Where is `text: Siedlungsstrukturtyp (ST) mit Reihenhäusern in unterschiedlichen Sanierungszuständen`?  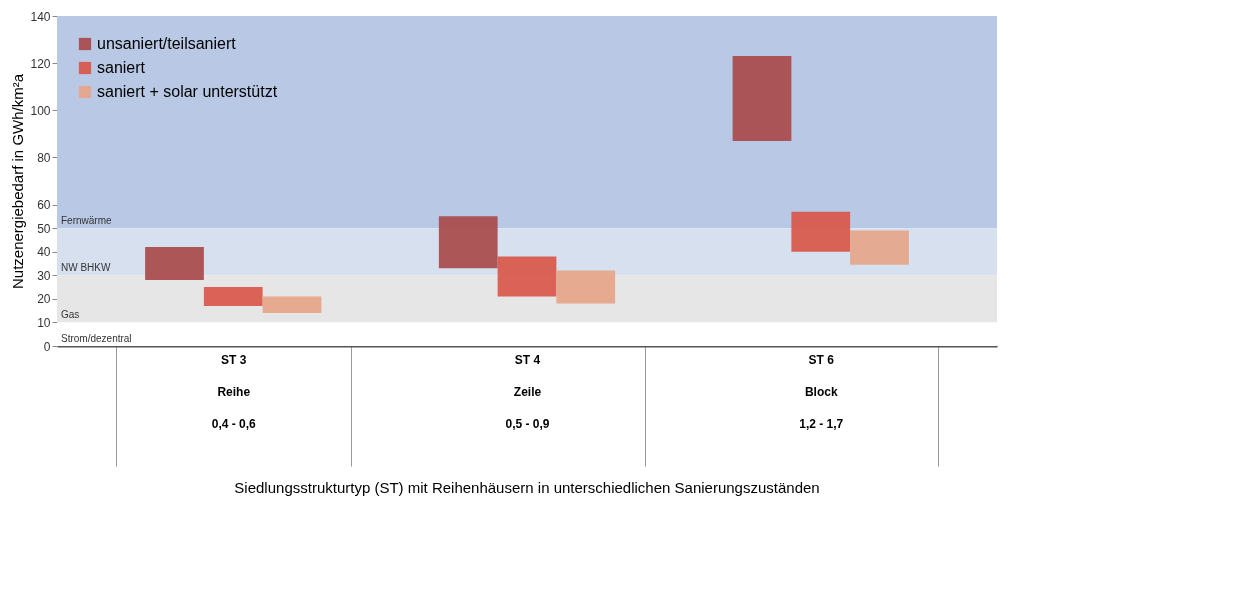
text: Siedlungsstrukturtyp (ST) mit Reihenhäusern in unterschiedlichen Sanierungszuständen is located at coordinates (527, 487).